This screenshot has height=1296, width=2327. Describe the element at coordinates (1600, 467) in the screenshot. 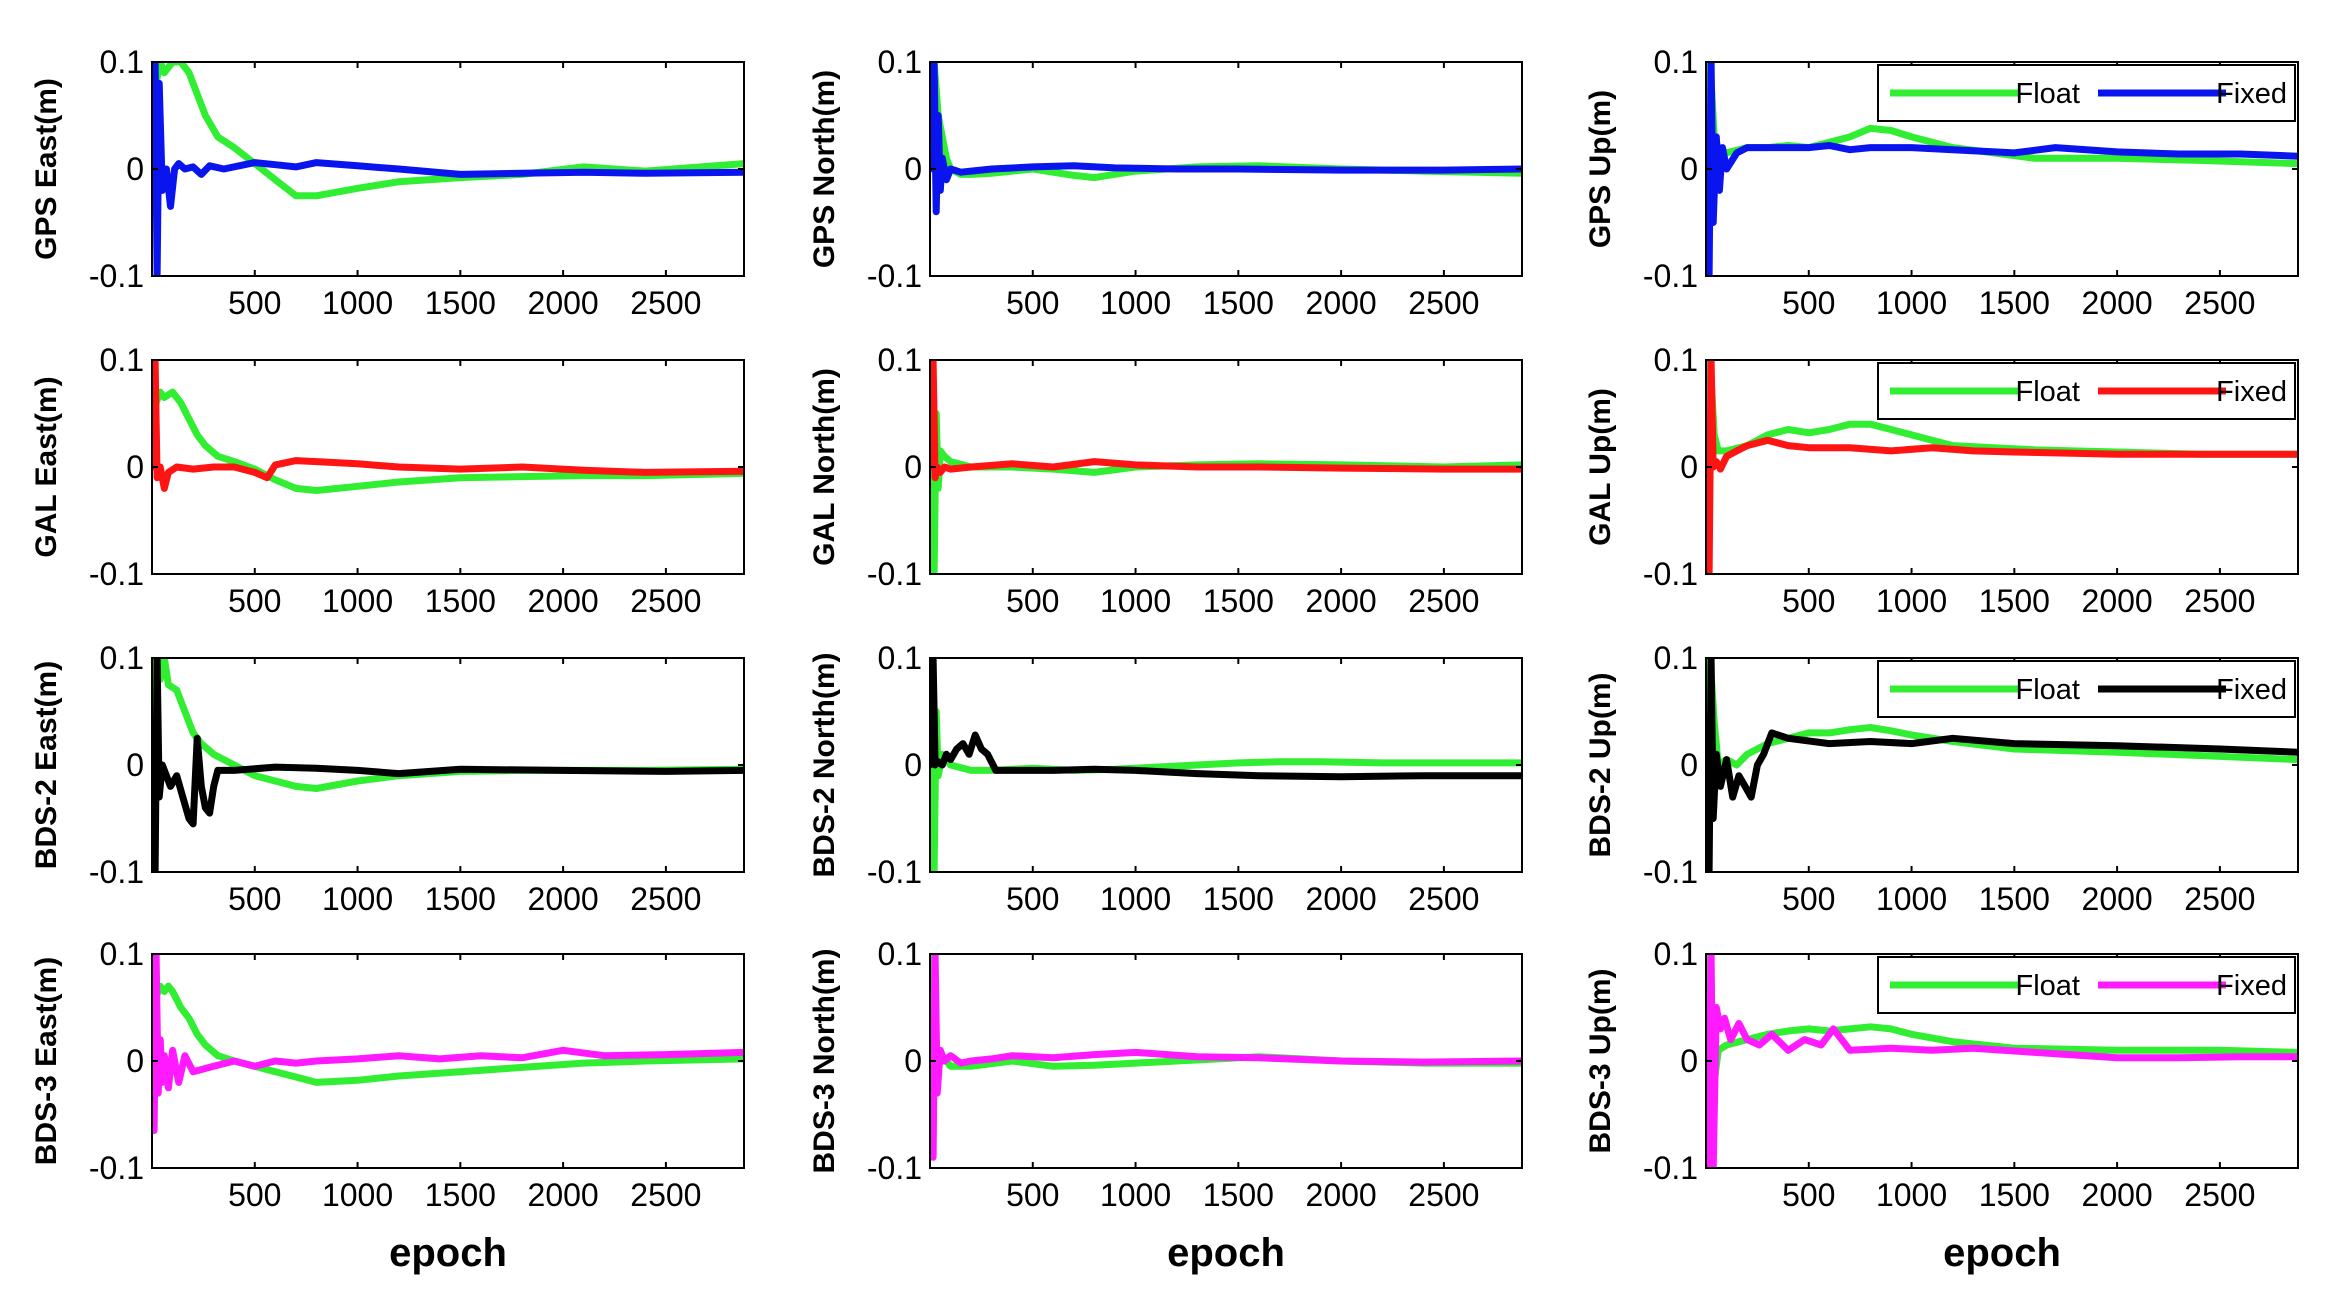

I see `y-axis-label: GAL Up(m)` at that location.